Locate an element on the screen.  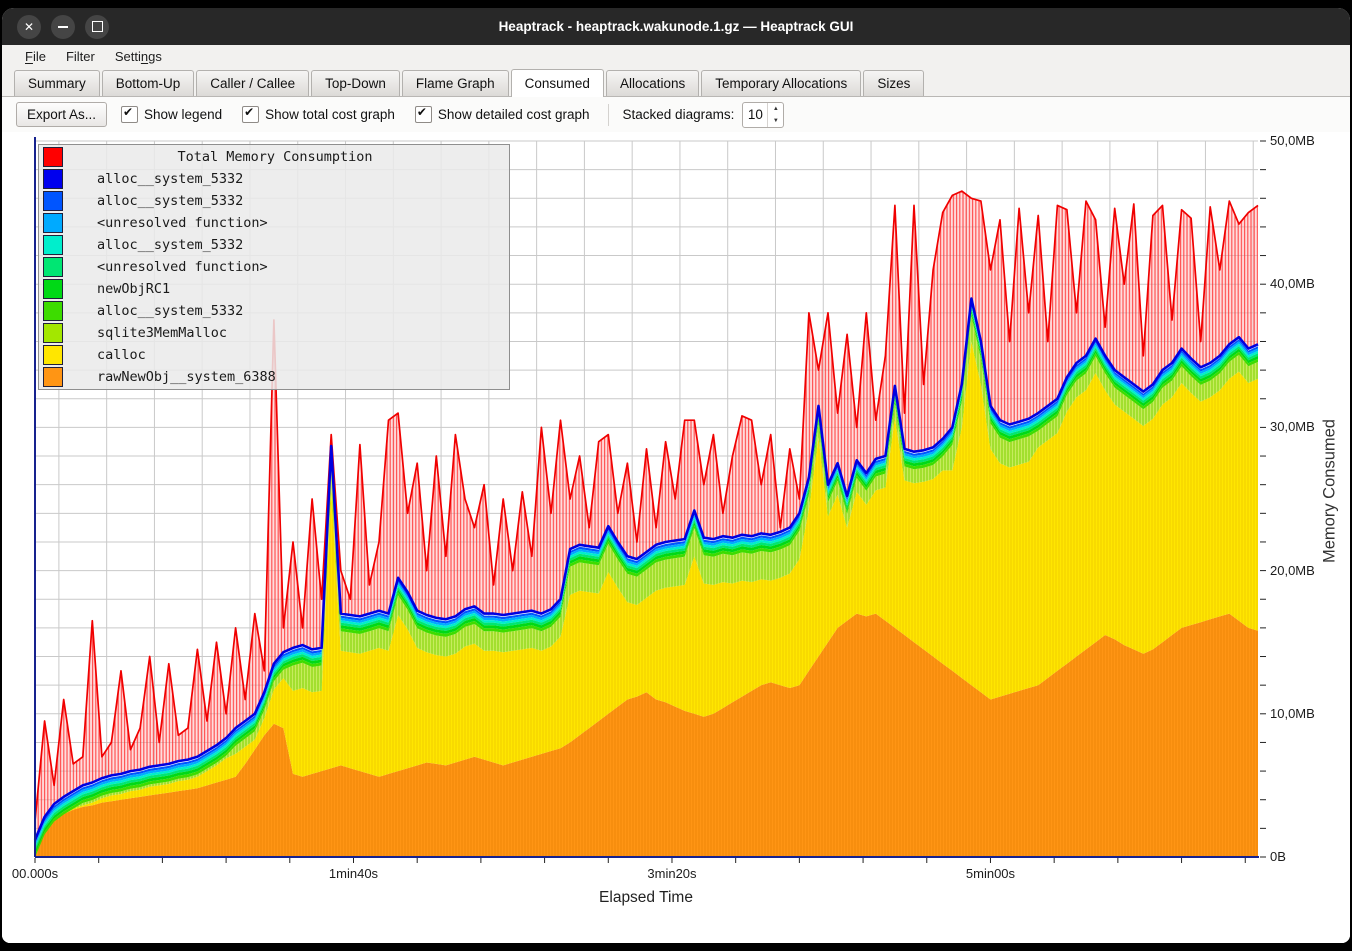
spin-arrows: ▲ ▼ is located at coordinates (775, 114).